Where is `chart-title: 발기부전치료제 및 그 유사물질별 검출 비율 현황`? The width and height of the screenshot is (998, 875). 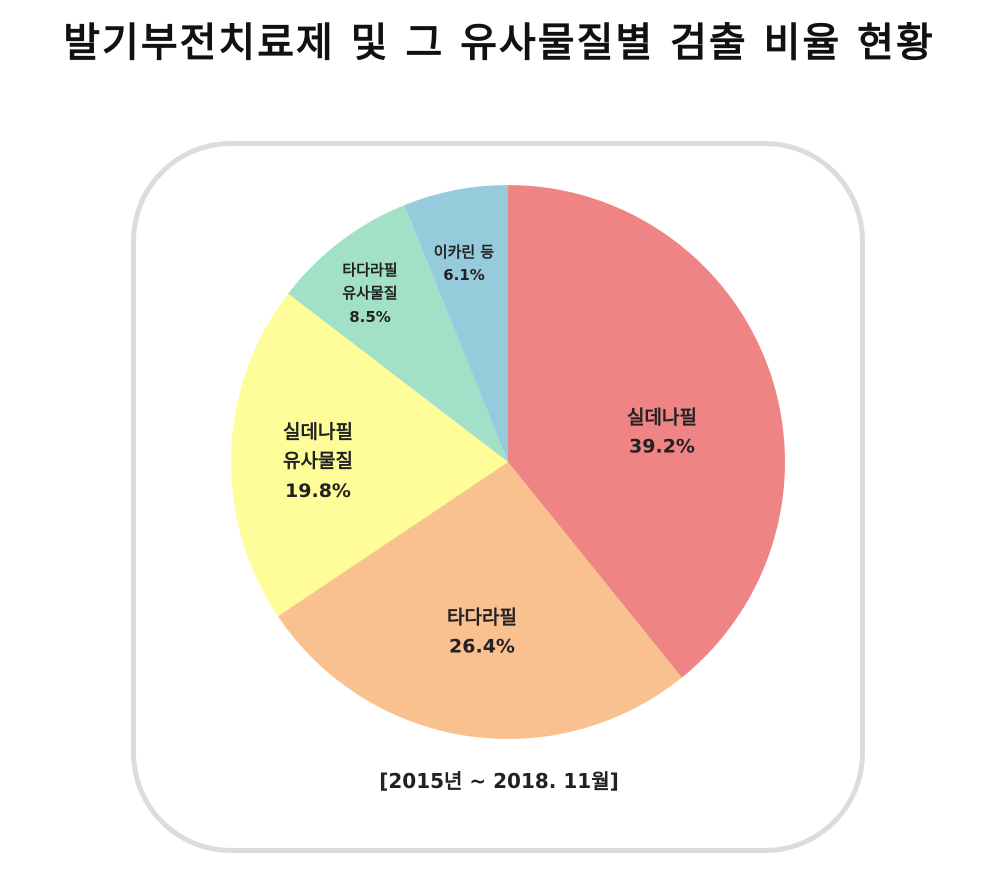 chart-title: 발기부전치료제 및 그 유사물질별 검출 비율 현황 is located at coordinates (499, 43).